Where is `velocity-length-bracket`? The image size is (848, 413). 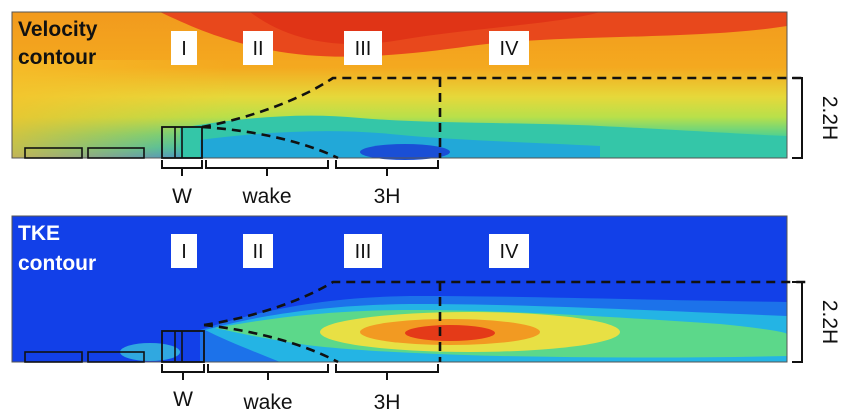
velocity-length-bracket is located at coordinates (387, 164).